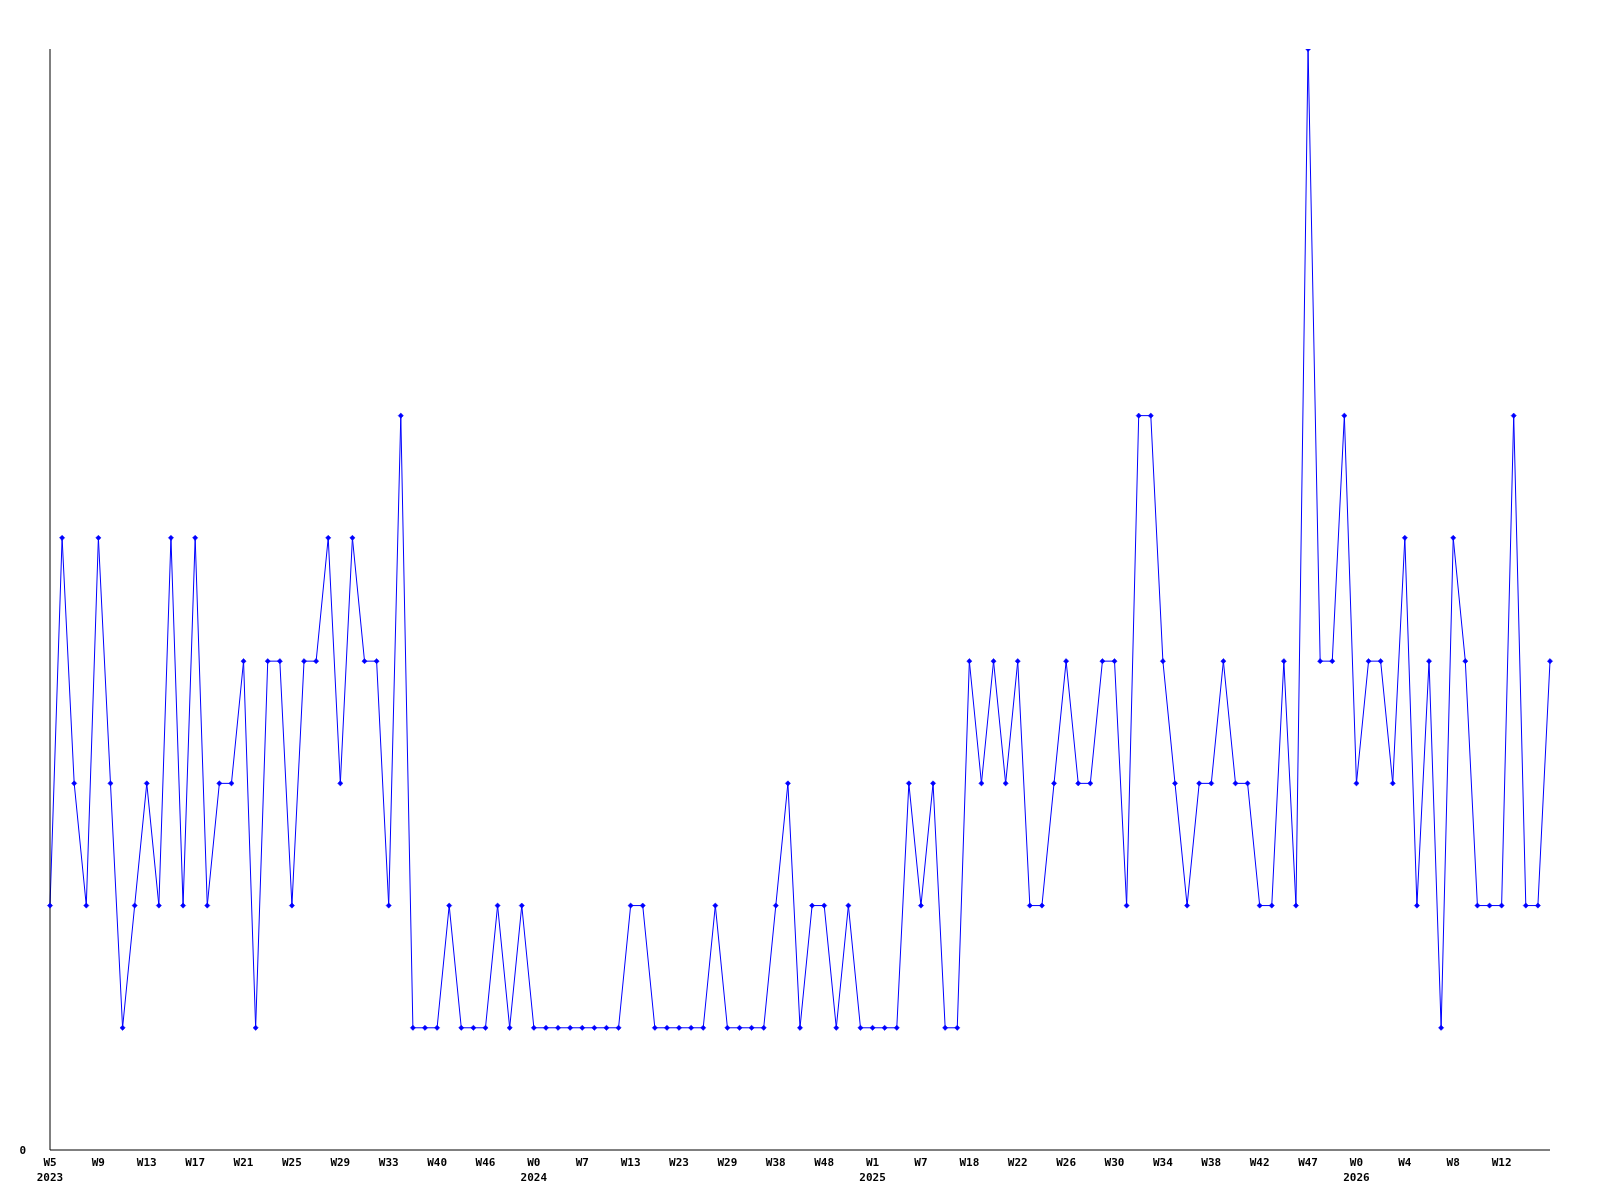 The image size is (1600, 1200). What do you see at coordinates (1501, 1162) in the screenshot?
I see `x-tick-label: W12` at bounding box center [1501, 1162].